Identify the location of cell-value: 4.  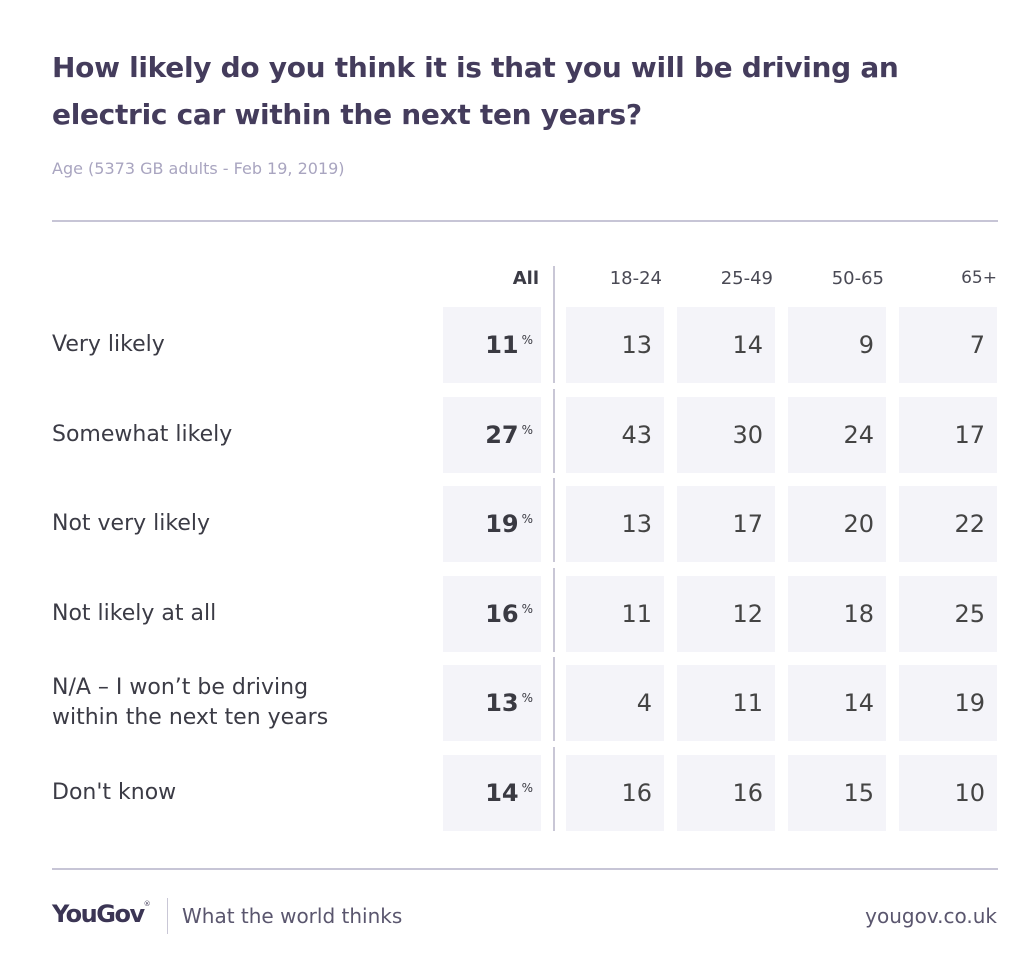
(644, 703).